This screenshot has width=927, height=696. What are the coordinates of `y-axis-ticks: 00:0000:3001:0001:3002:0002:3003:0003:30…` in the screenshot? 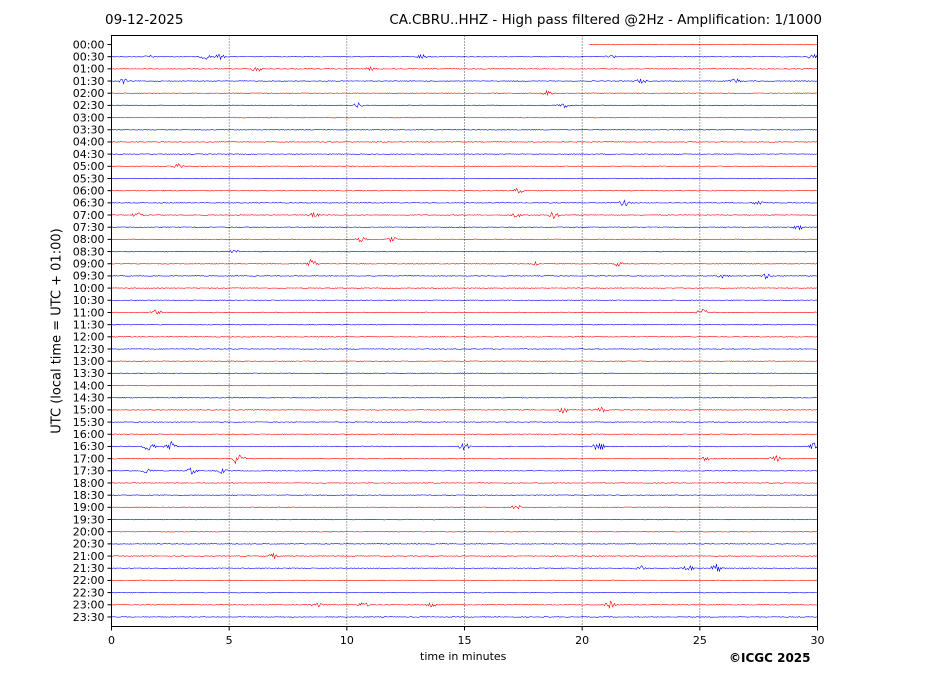 It's located at (92, 331).